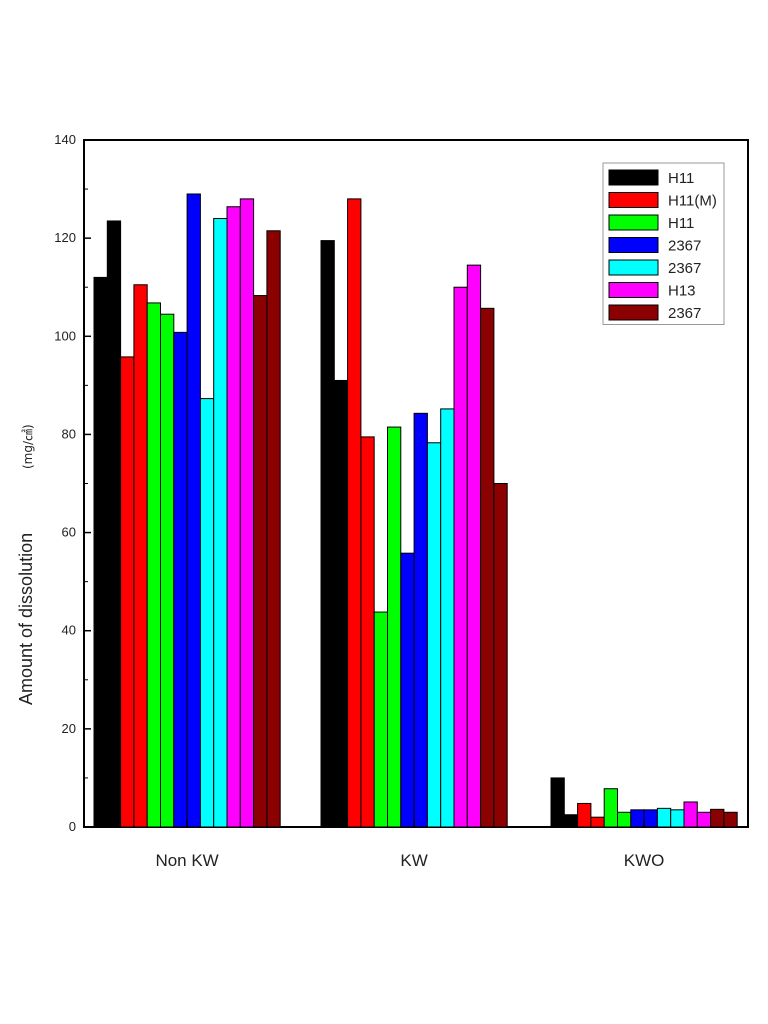  What do you see at coordinates (72, 826) in the screenshot?
I see `y-tick-label: 0` at bounding box center [72, 826].